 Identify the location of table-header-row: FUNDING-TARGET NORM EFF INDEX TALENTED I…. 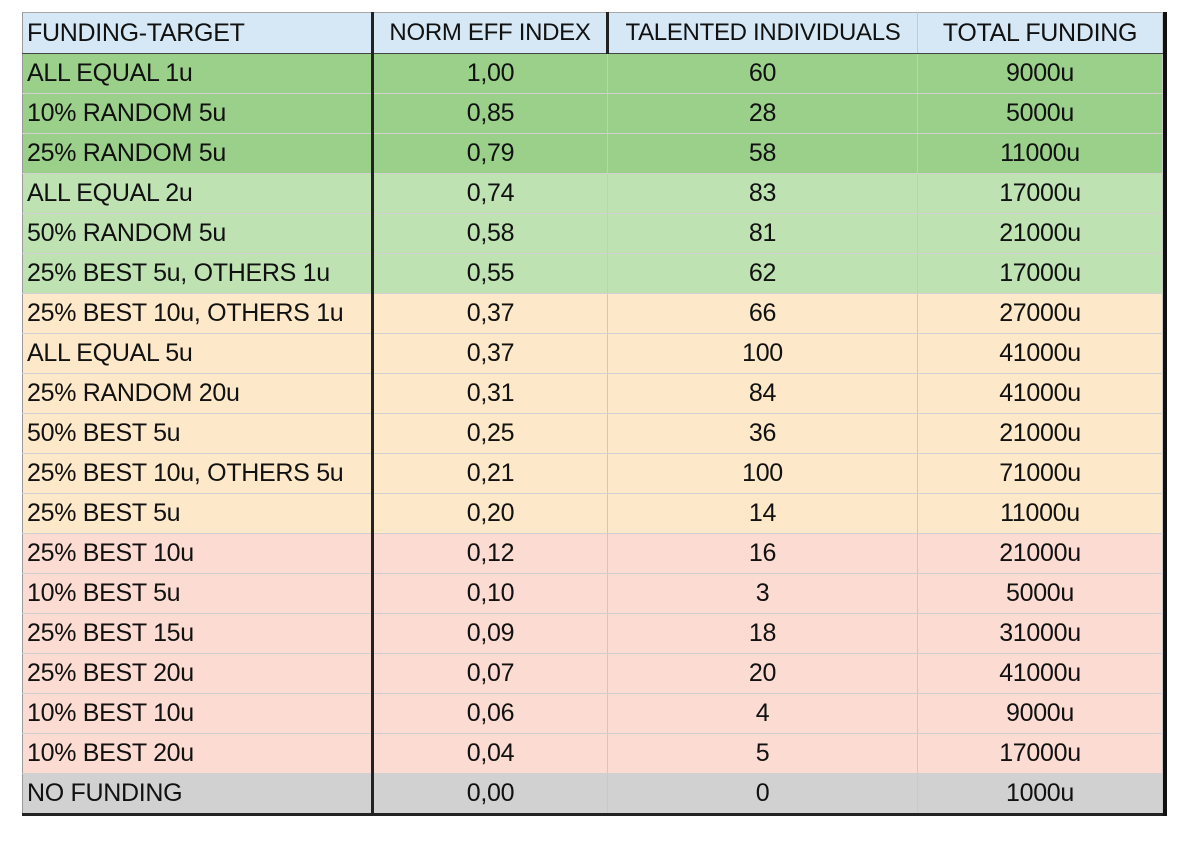
(592, 33).